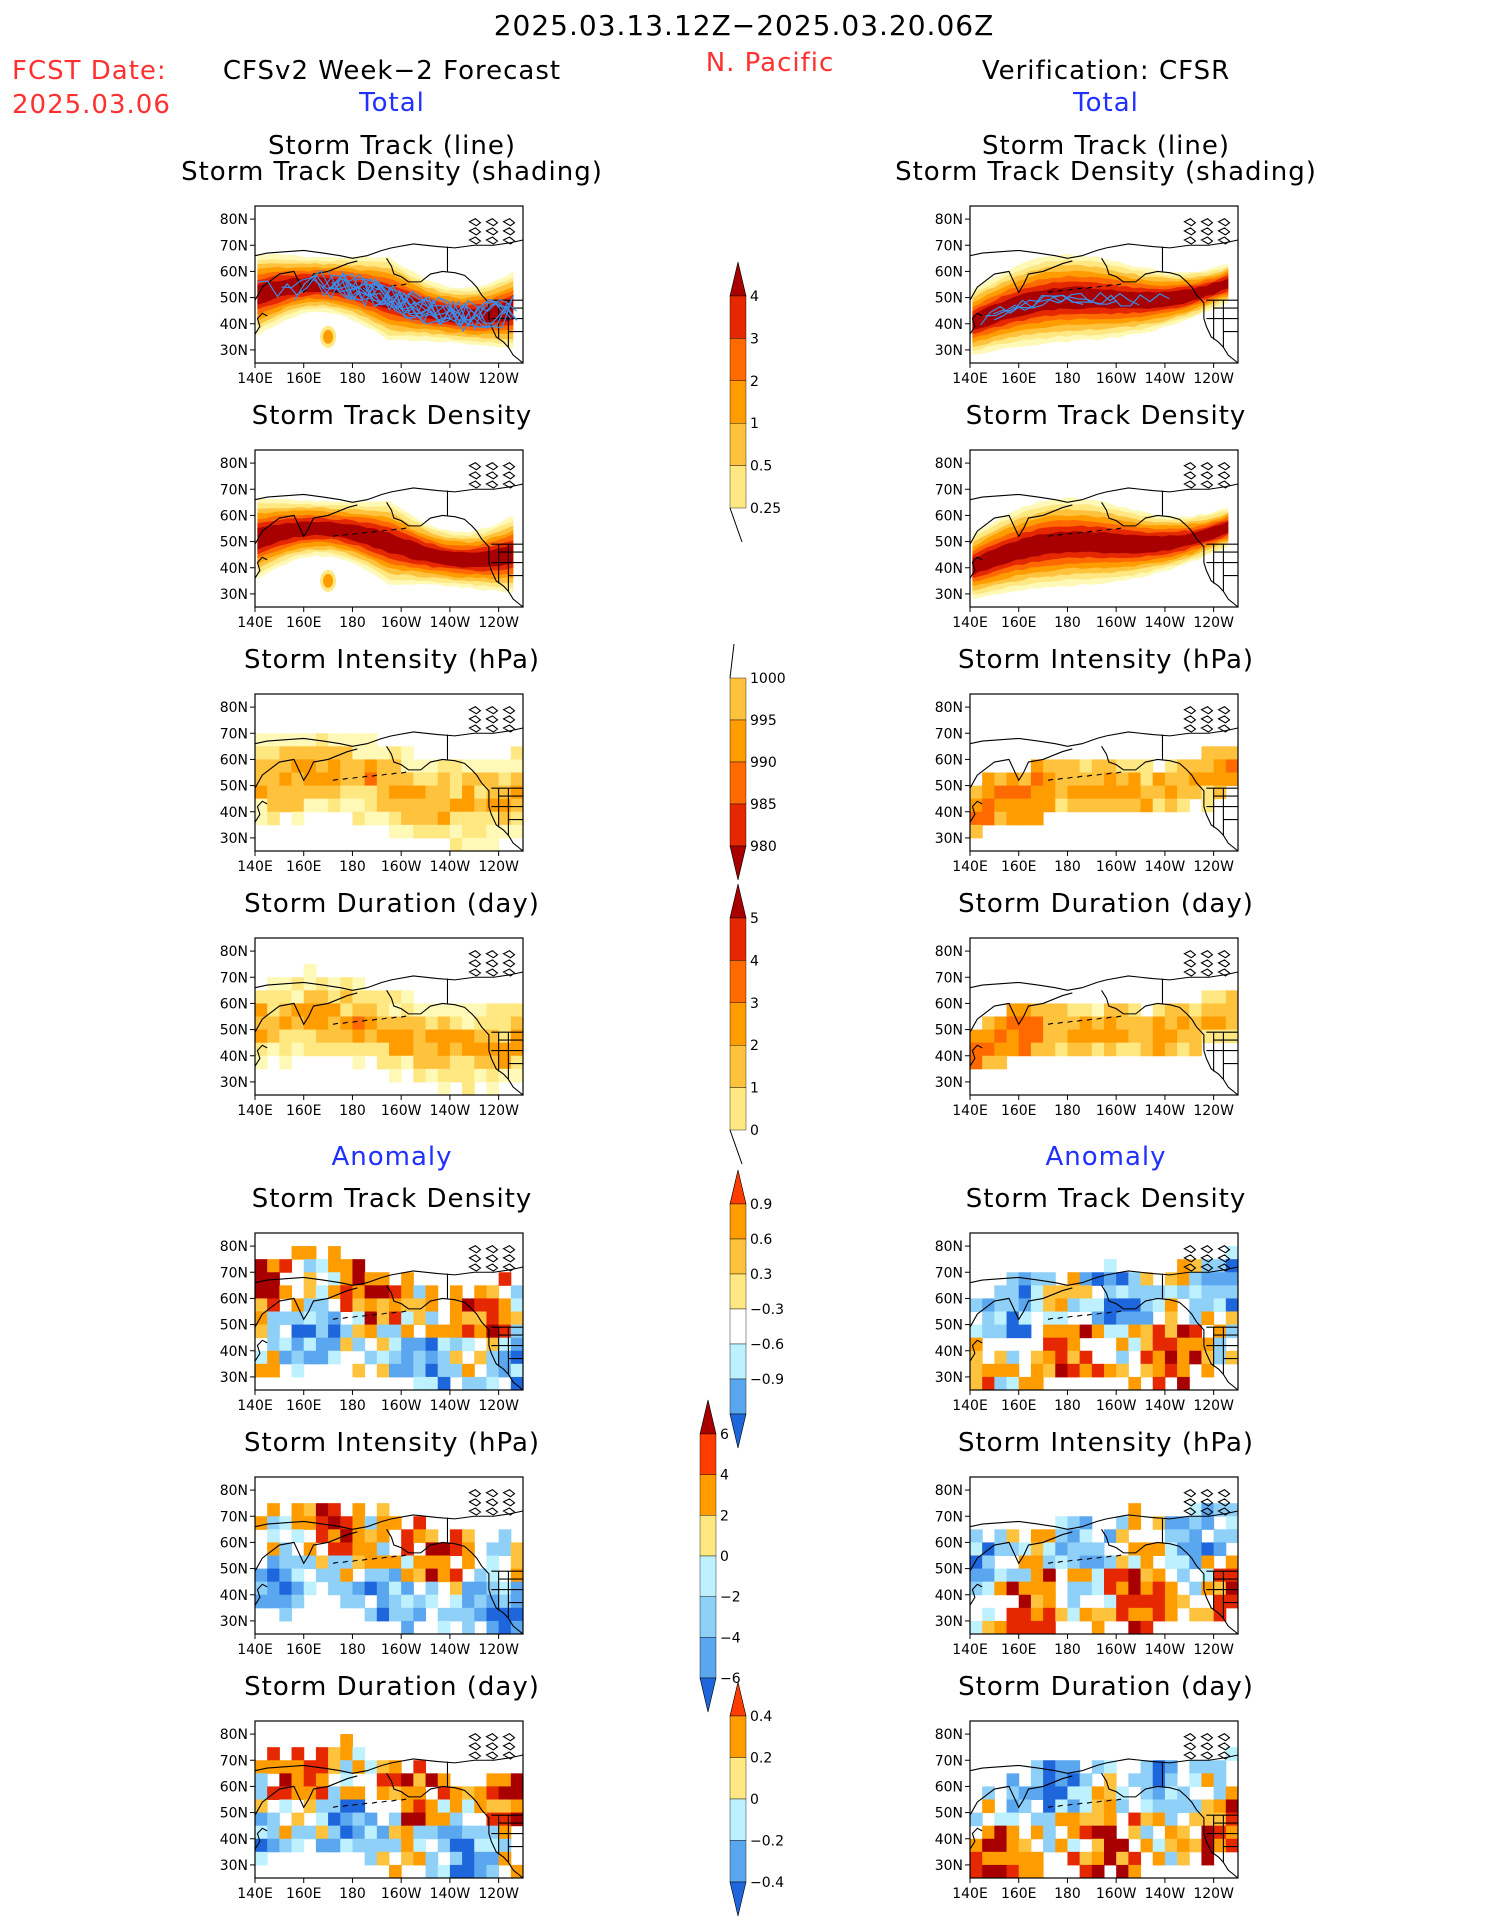 The height and width of the screenshot is (1925, 1487). I want to click on lon-tick-label: 160E, so click(1019, 867).